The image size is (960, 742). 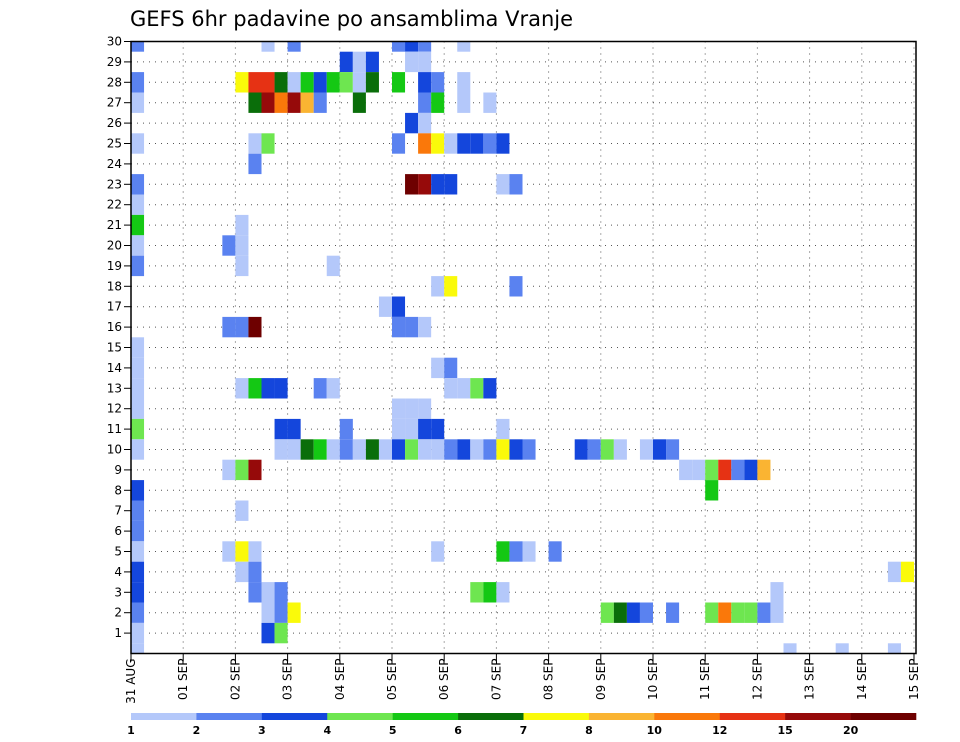 What do you see at coordinates (118, 490) in the screenshot?
I see `y-tick-label: 8` at bounding box center [118, 490].